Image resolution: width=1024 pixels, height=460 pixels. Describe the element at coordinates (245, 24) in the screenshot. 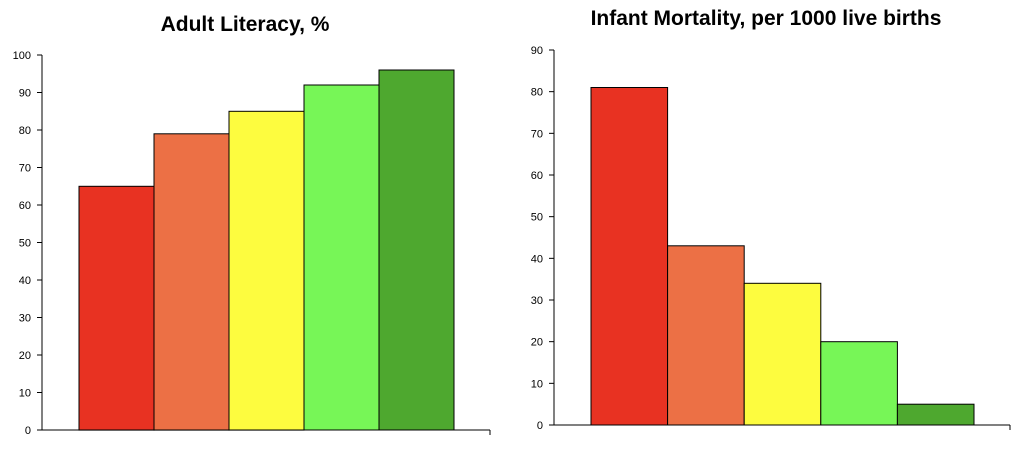

I see `chart-title: Adult Literacy, %` at that location.